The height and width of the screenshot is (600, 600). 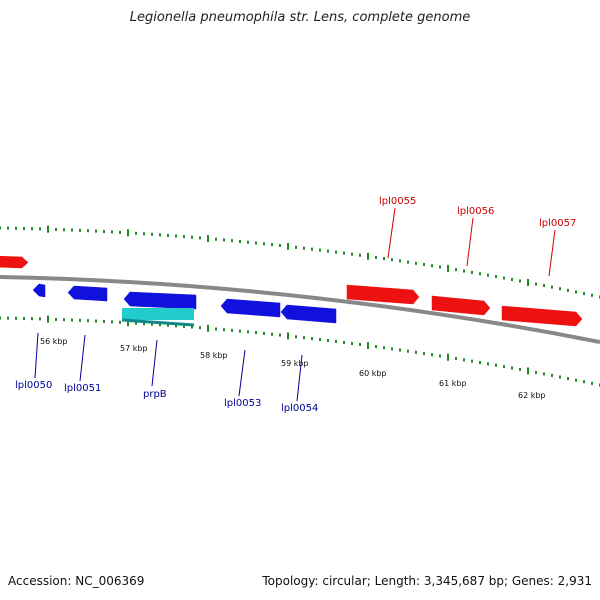 What do you see at coordinates (214, 355) in the screenshot?
I see `scale-label: 58 kbp` at bounding box center [214, 355].